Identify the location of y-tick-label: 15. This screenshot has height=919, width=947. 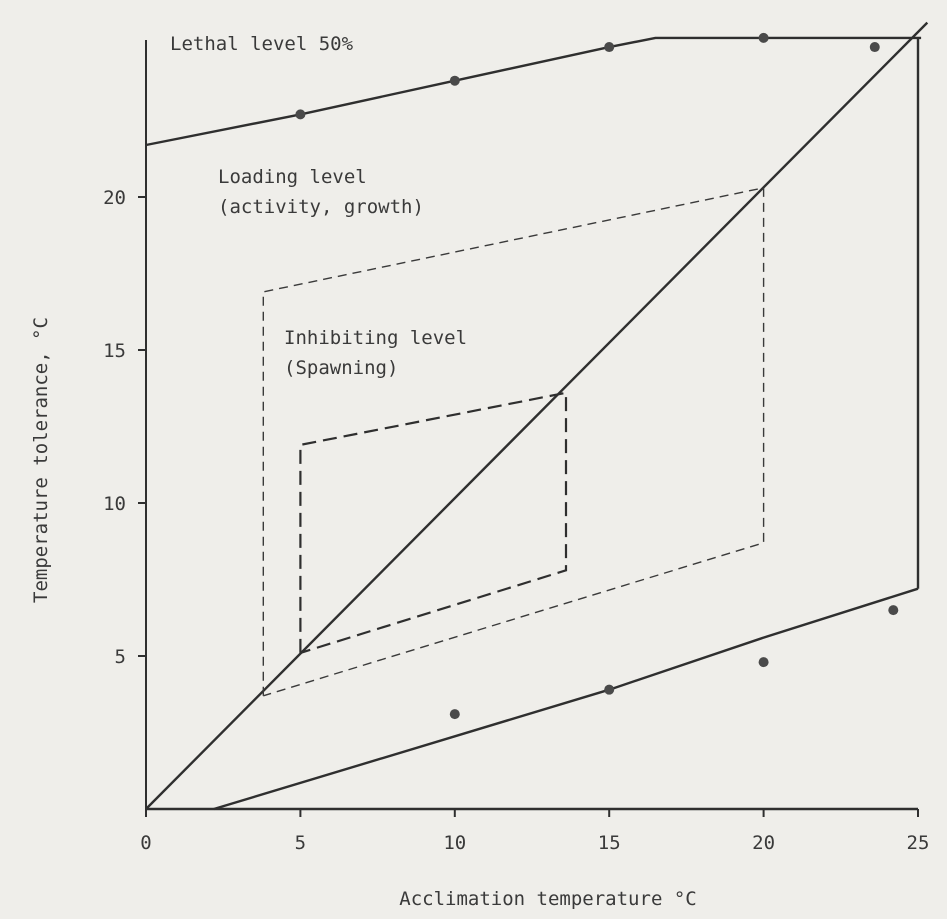
(114, 351).